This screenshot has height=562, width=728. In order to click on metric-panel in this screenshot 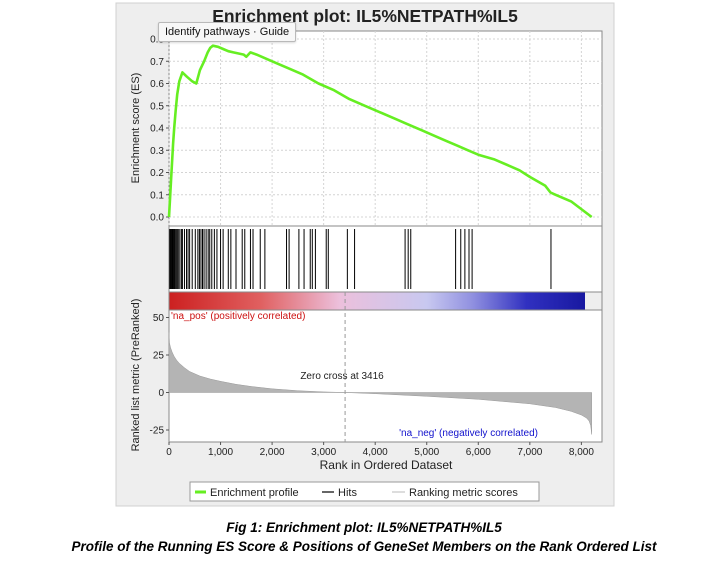, I will do `click(385, 376)`.